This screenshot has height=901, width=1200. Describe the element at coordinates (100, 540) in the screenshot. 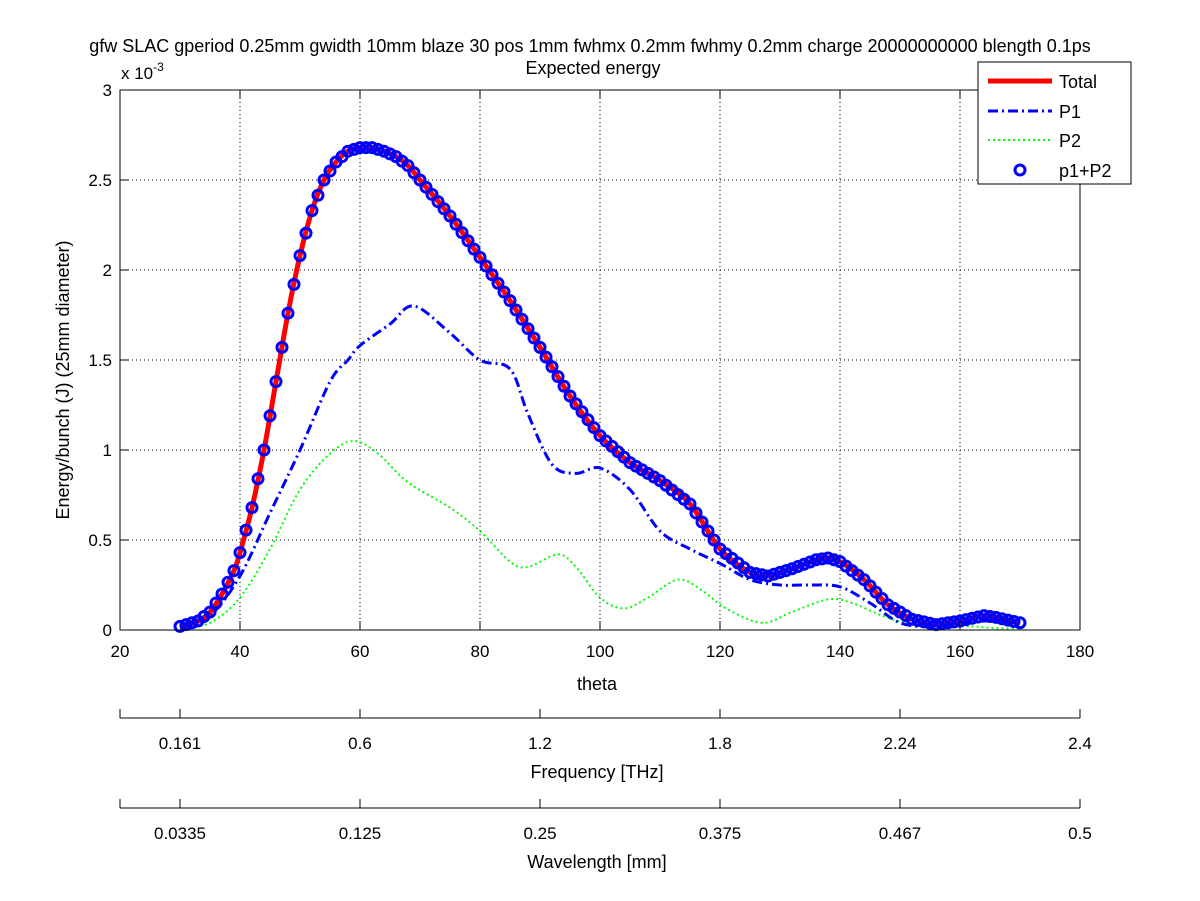

I see `y-tick-label: 0.5` at that location.